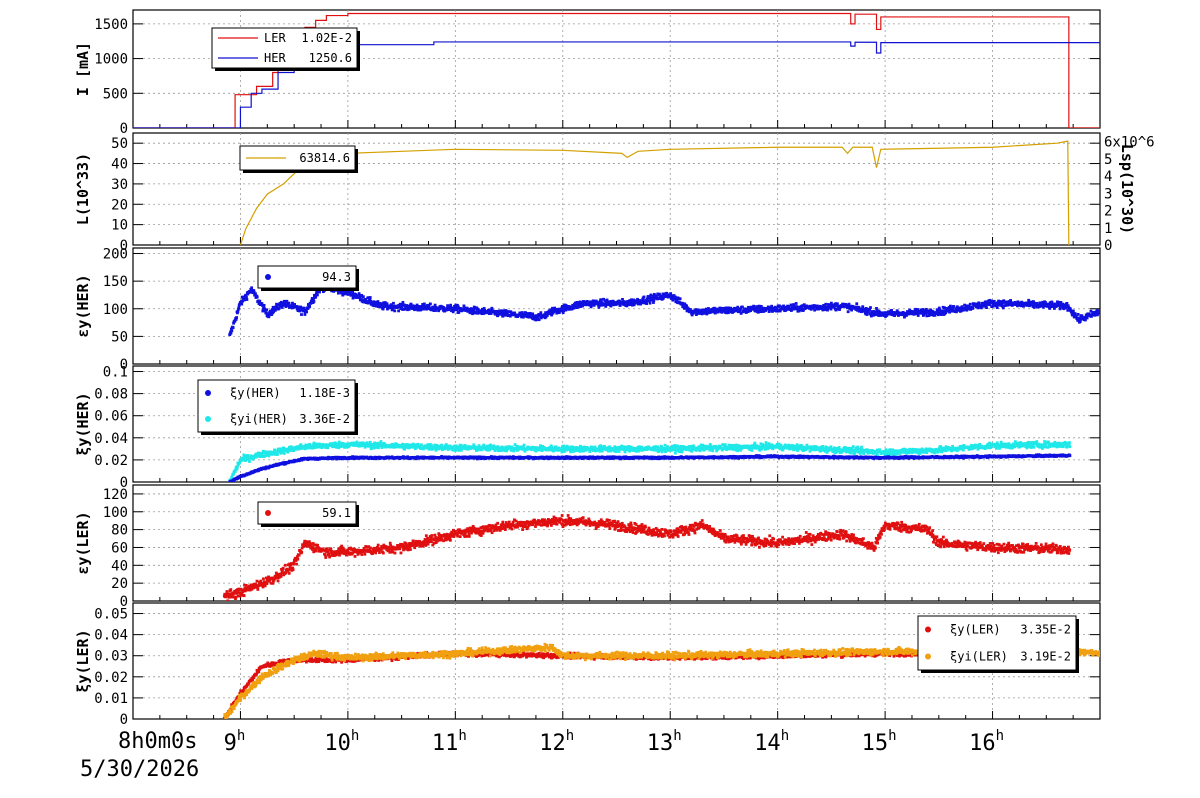 The image size is (1200, 798). I want to click on y2-tick-label: 6x10^6, so click(1129, 143).